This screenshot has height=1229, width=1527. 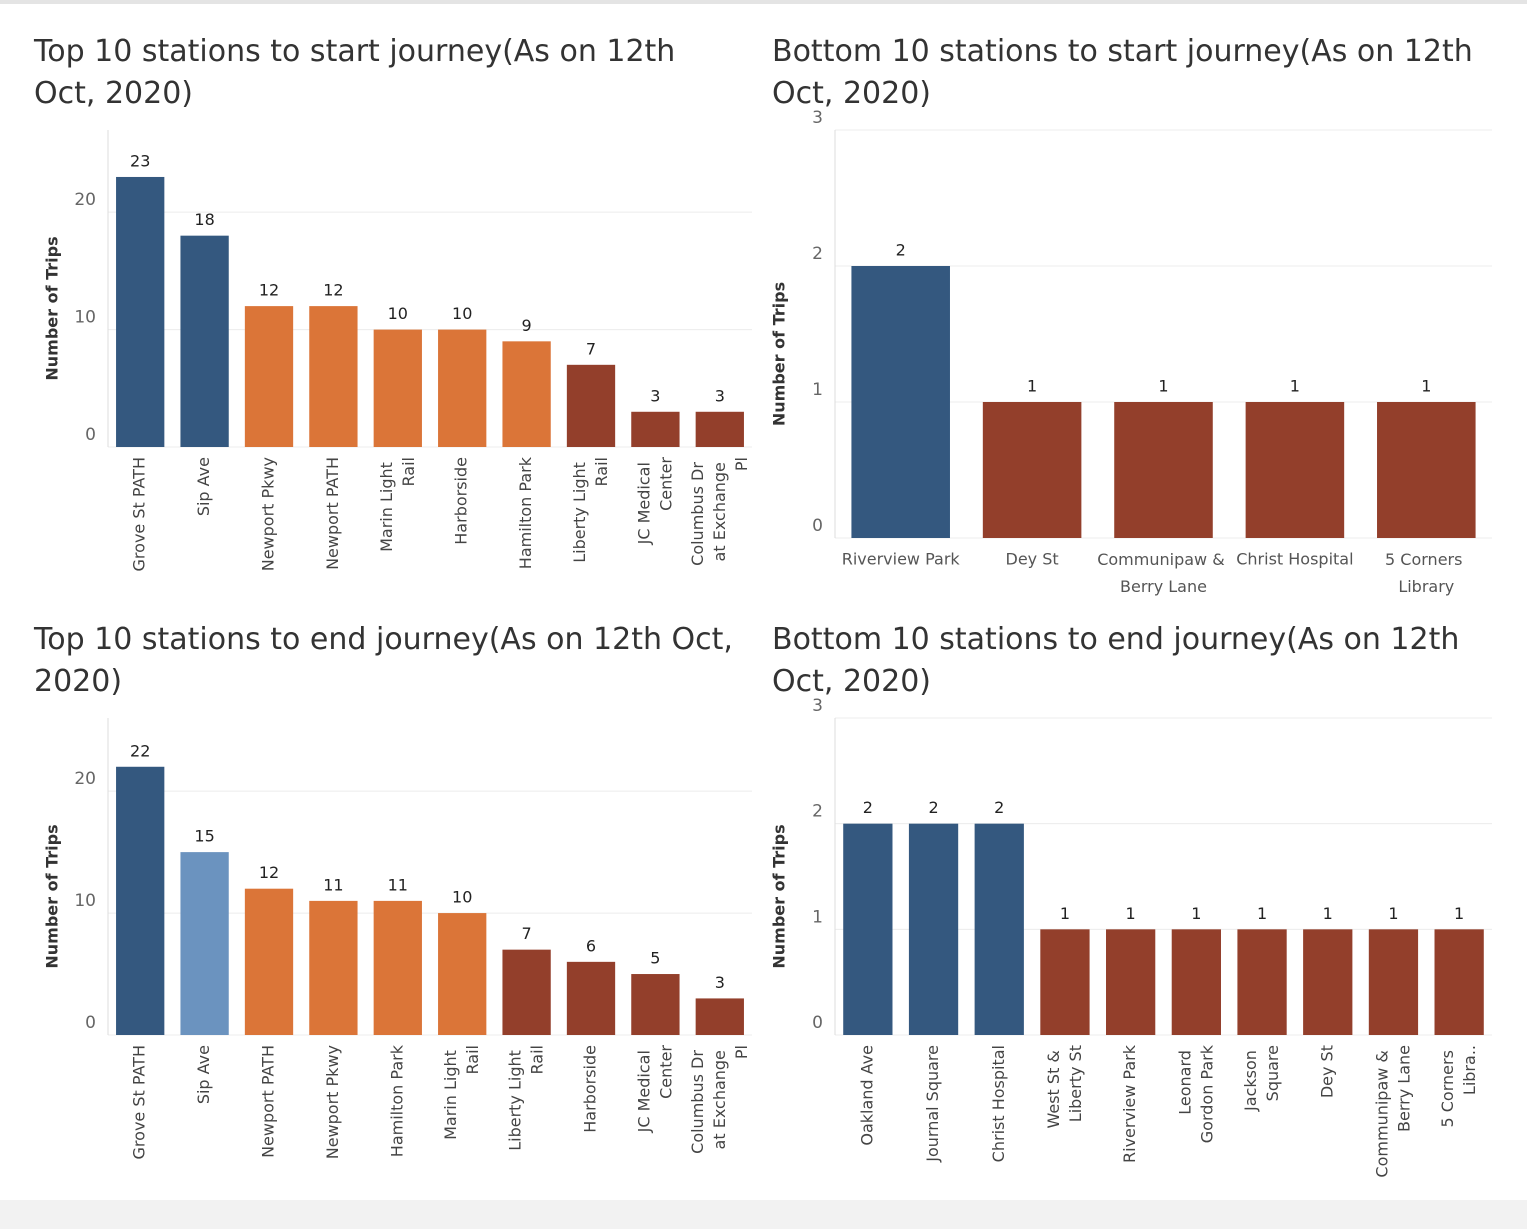 What do you see at coordinates (1403, 1088) in the screenshot?
I see `label-line: Berry Lane` at bounding box center [1403, 1088].